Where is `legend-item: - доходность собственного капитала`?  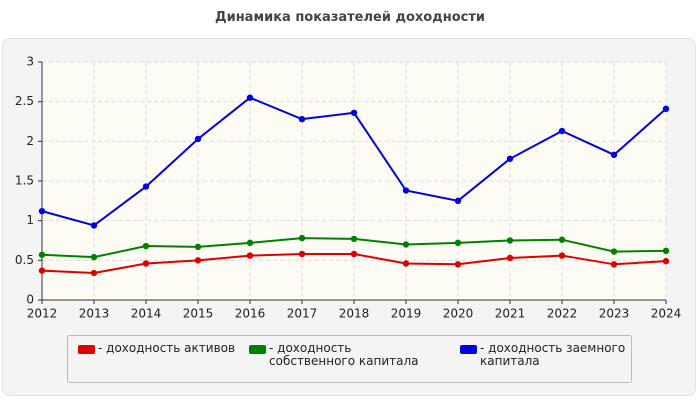
legend-item: - доходность собственного капитала is located at coordinates (339, 355).